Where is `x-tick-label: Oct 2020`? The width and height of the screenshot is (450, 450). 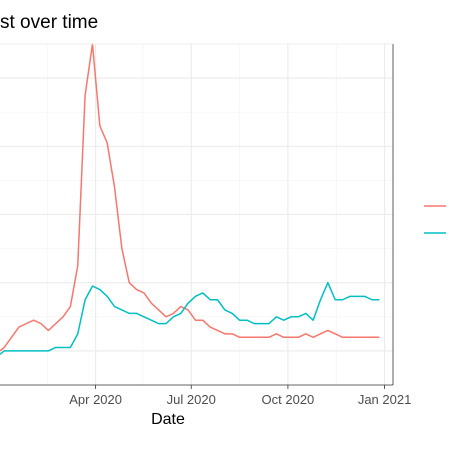
x-tick-label: Oct 2020 is located at coordinates (288, 399).